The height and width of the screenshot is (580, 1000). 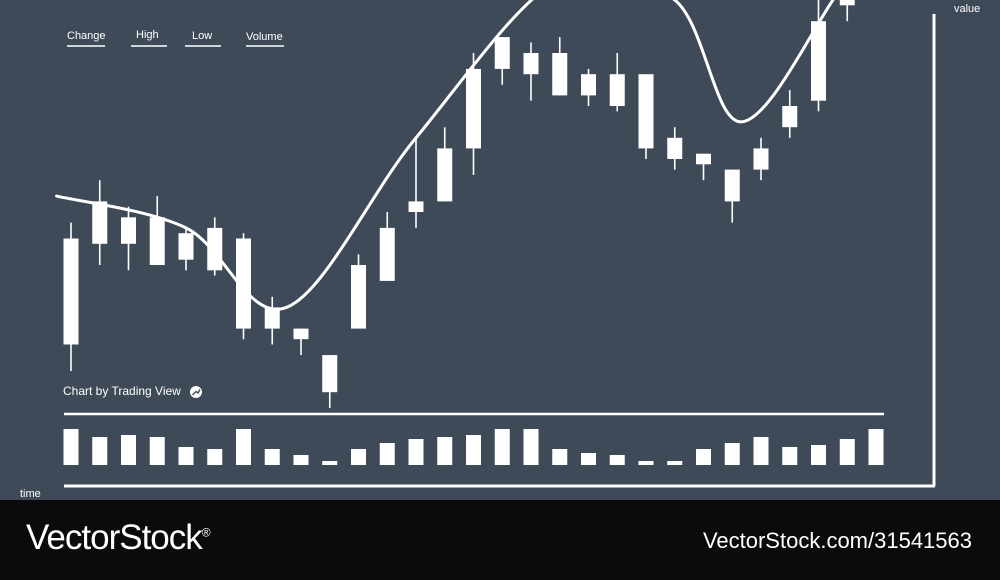 What do you see at coordinates (500, 540) in the screenshot?
I see `watermark-footer: VectorStock® VectorStock.com/31541563` at bounding box center [500, 540].